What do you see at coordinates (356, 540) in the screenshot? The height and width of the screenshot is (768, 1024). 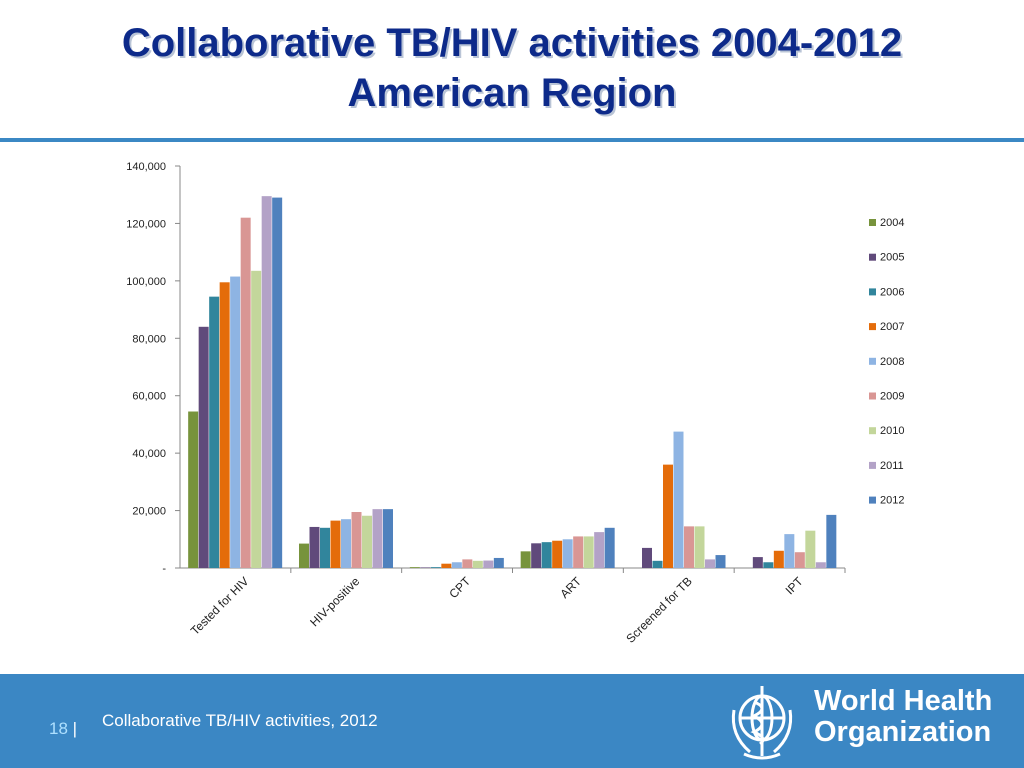 I see `bar-2009-hiv-positive` at bounding box center [356, 540].